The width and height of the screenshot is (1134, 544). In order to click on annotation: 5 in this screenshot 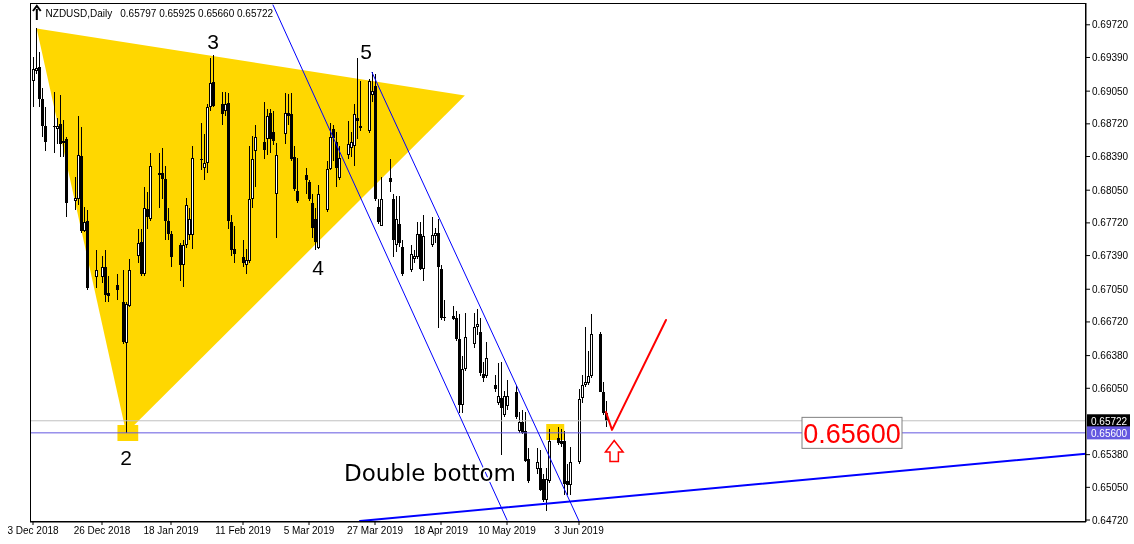, I will do `click(366, 51)`.